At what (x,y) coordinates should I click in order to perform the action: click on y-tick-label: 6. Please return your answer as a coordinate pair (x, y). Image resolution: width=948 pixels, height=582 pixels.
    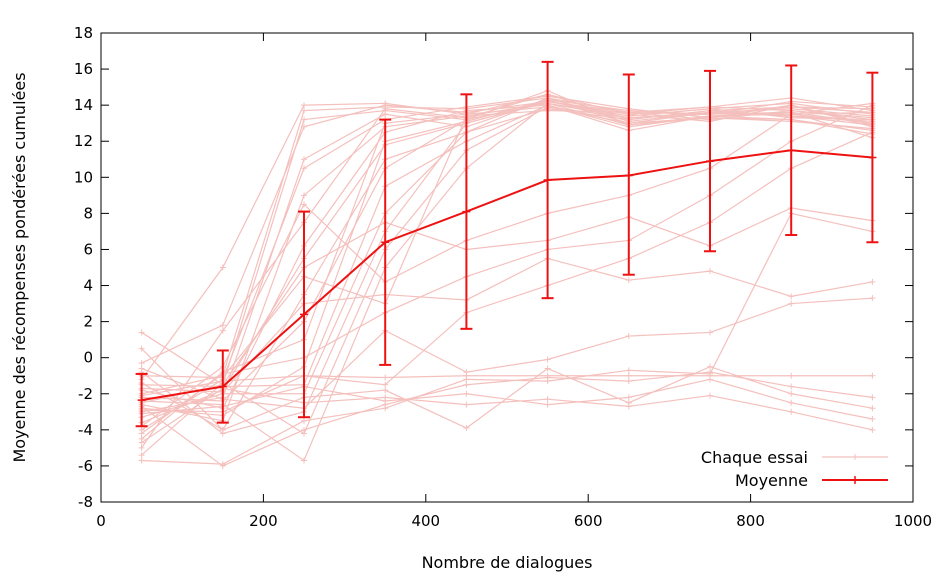
    Looking at the image, I should click on (88, 249).